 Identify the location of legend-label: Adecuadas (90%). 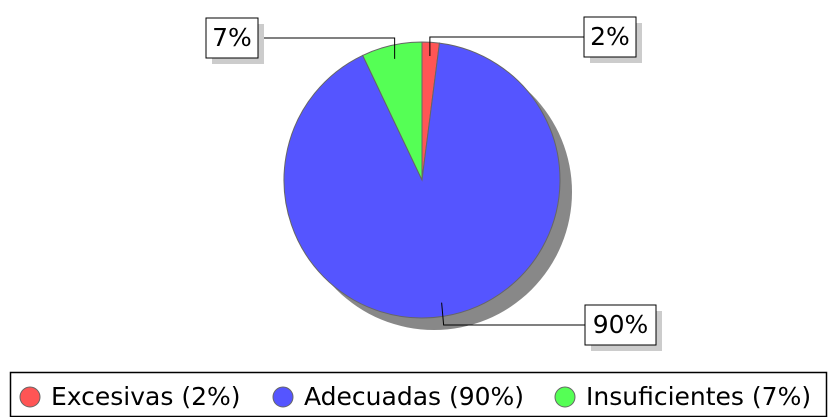
(414, 396).